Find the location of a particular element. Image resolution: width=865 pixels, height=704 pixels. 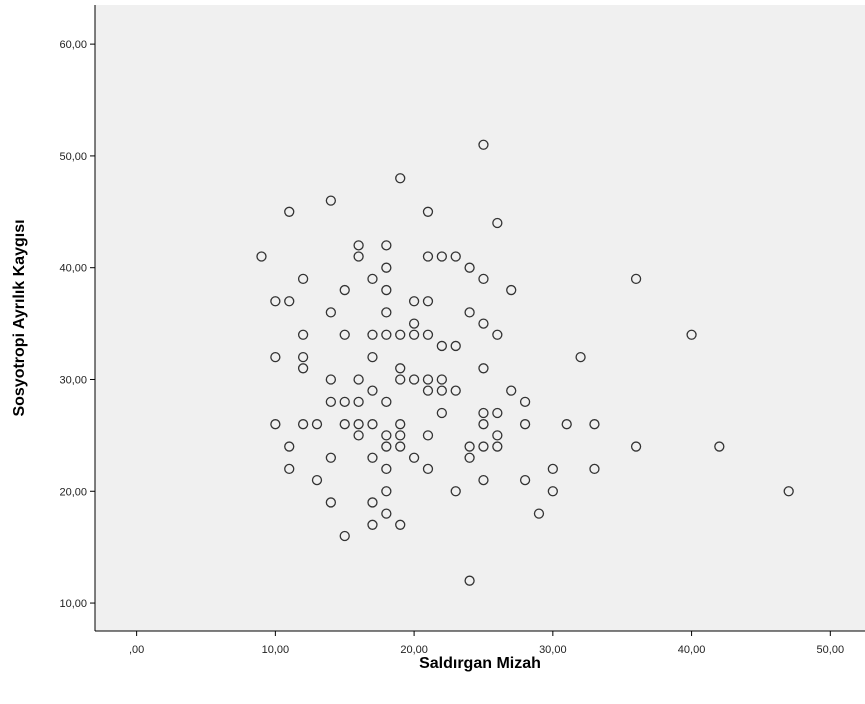

x-tick-label: 20,00 is located at coordinates (414, 650).